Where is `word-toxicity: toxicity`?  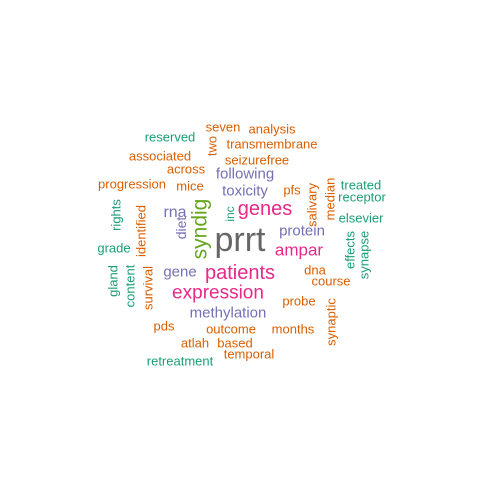 word-toxicity: toxicity is located at coordinates (245, 191).